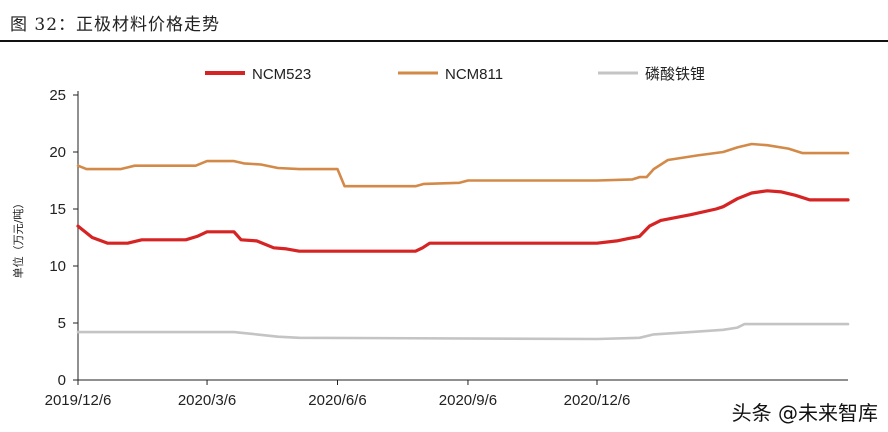 The height and width of the screenshot is (432, 888). I want to click on y-tick-label: 15, so click(57, 209).